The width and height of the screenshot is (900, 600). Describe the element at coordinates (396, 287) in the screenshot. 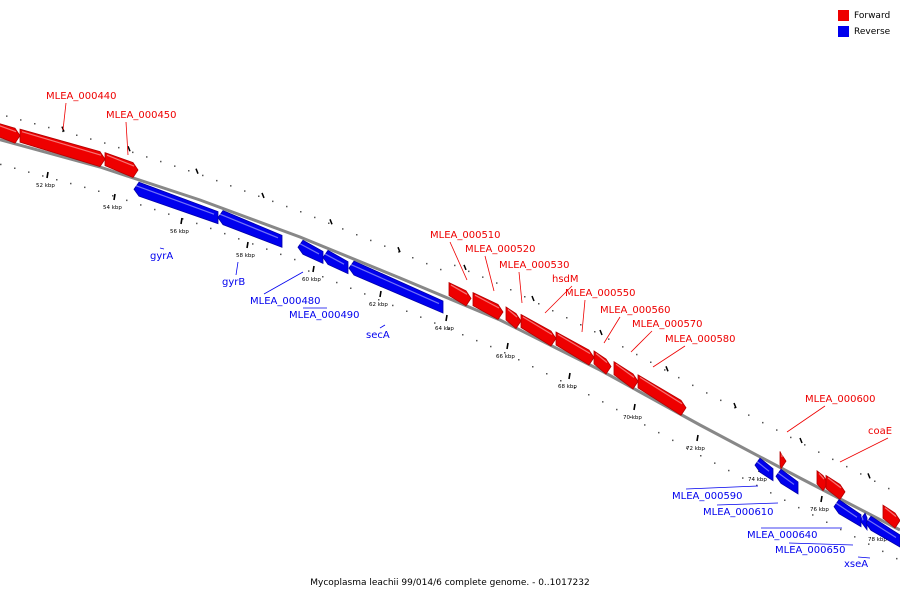

I see `reverse-gene-r5` at that location.